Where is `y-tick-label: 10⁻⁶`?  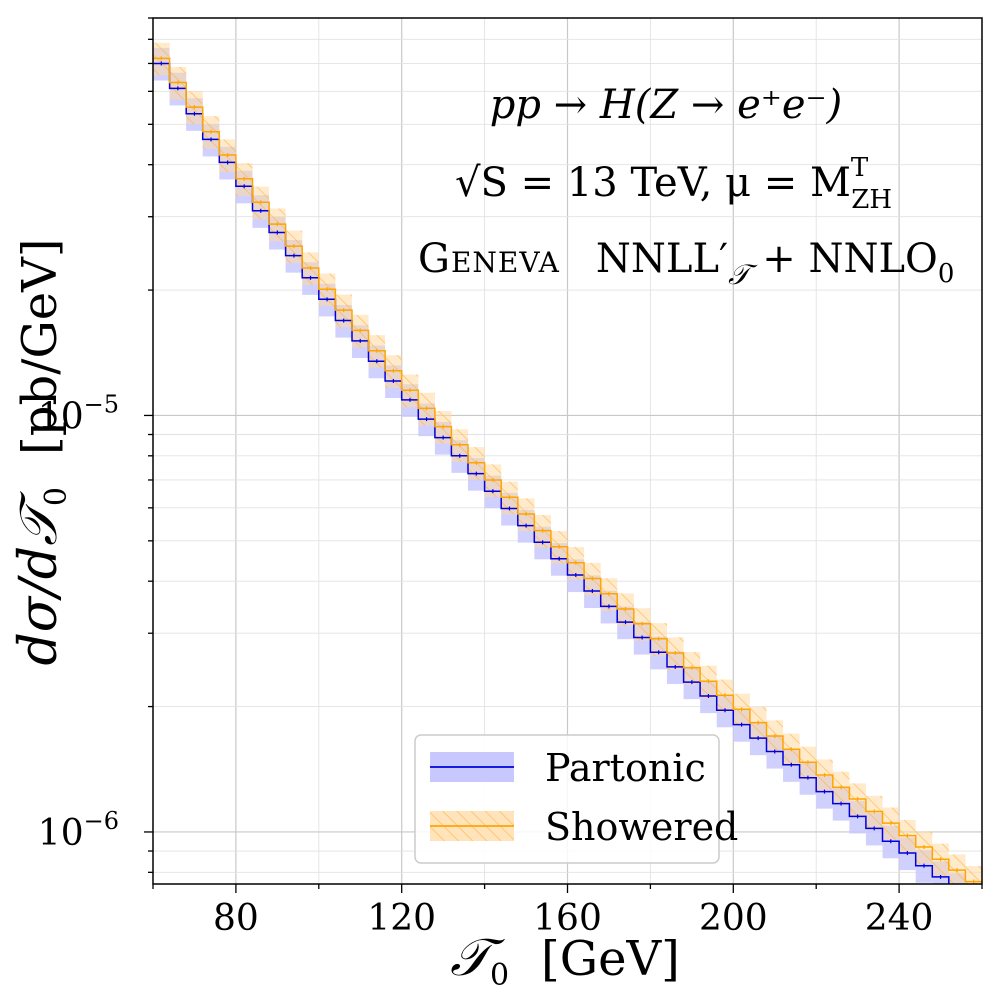
y-tick-label: 10⁻⁶ is located at coordinates (78, 830).